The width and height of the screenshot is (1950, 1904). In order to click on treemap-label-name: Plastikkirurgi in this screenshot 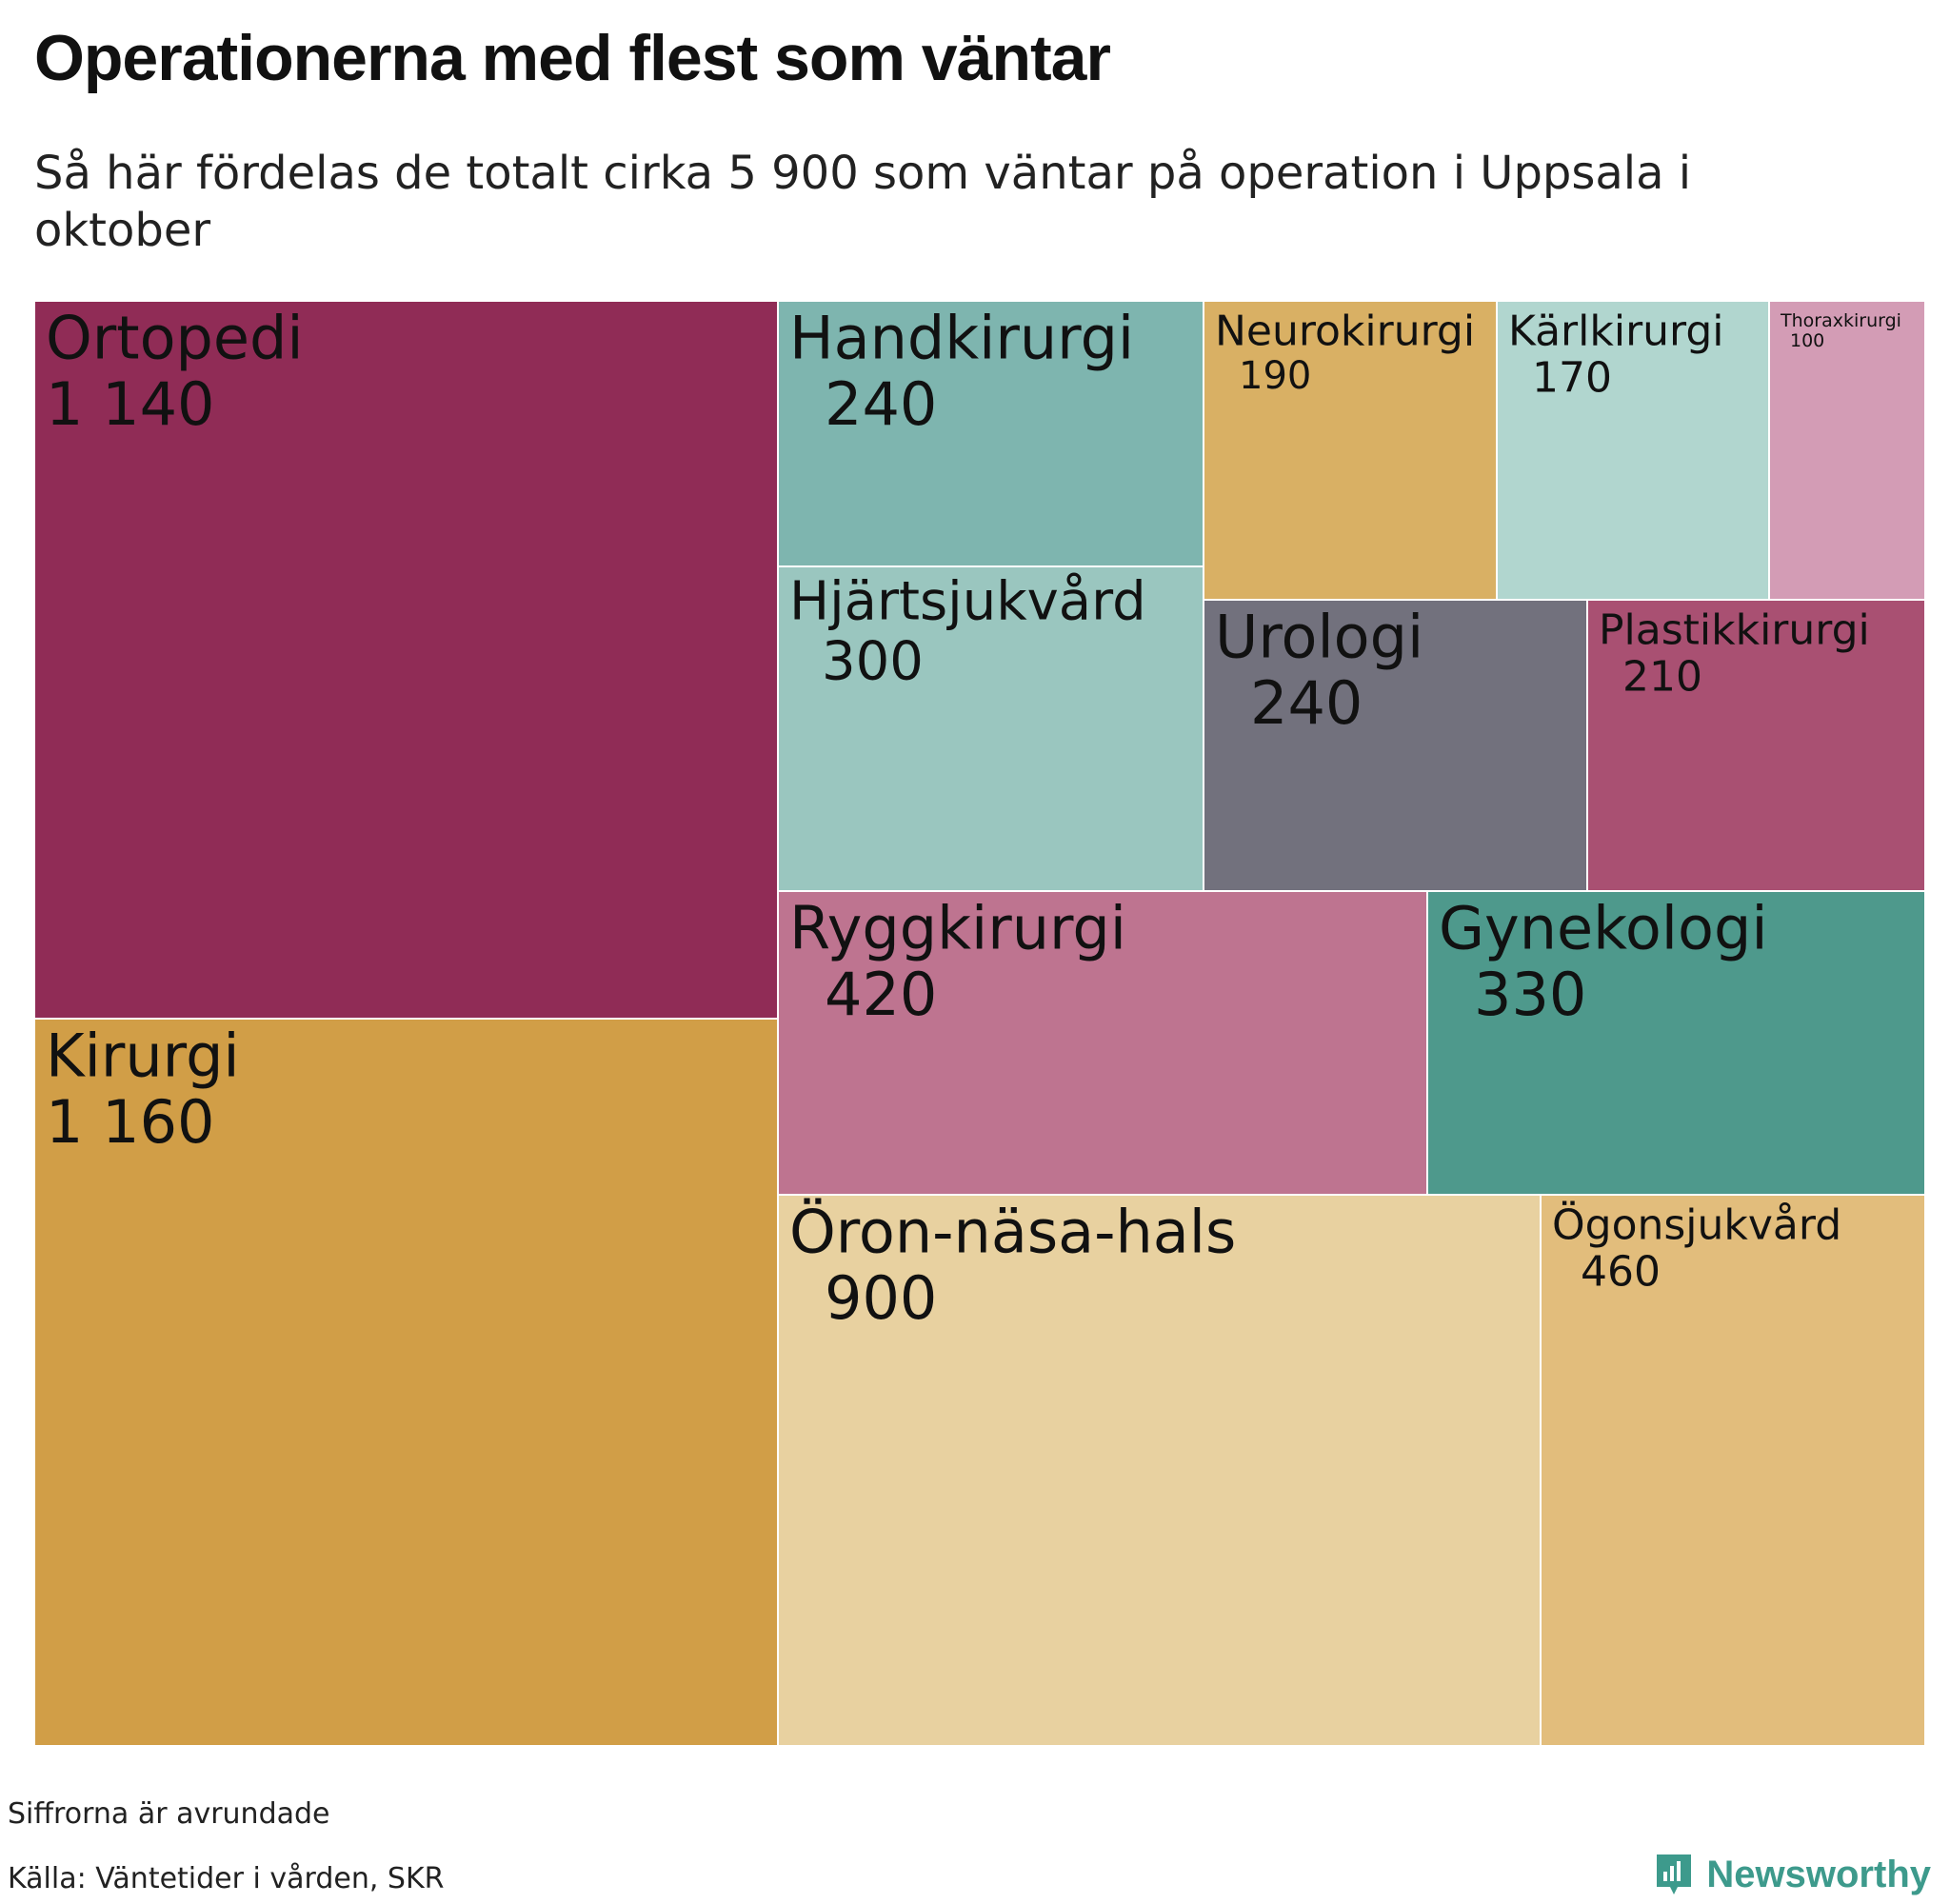, I will do `click(1734, 629)`.